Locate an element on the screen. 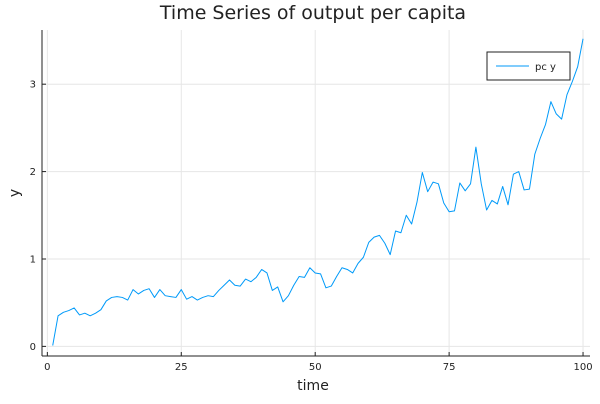 This screenshot has width=600, height=404. x-tick-label: 0 is located at coordinates (47, 367).